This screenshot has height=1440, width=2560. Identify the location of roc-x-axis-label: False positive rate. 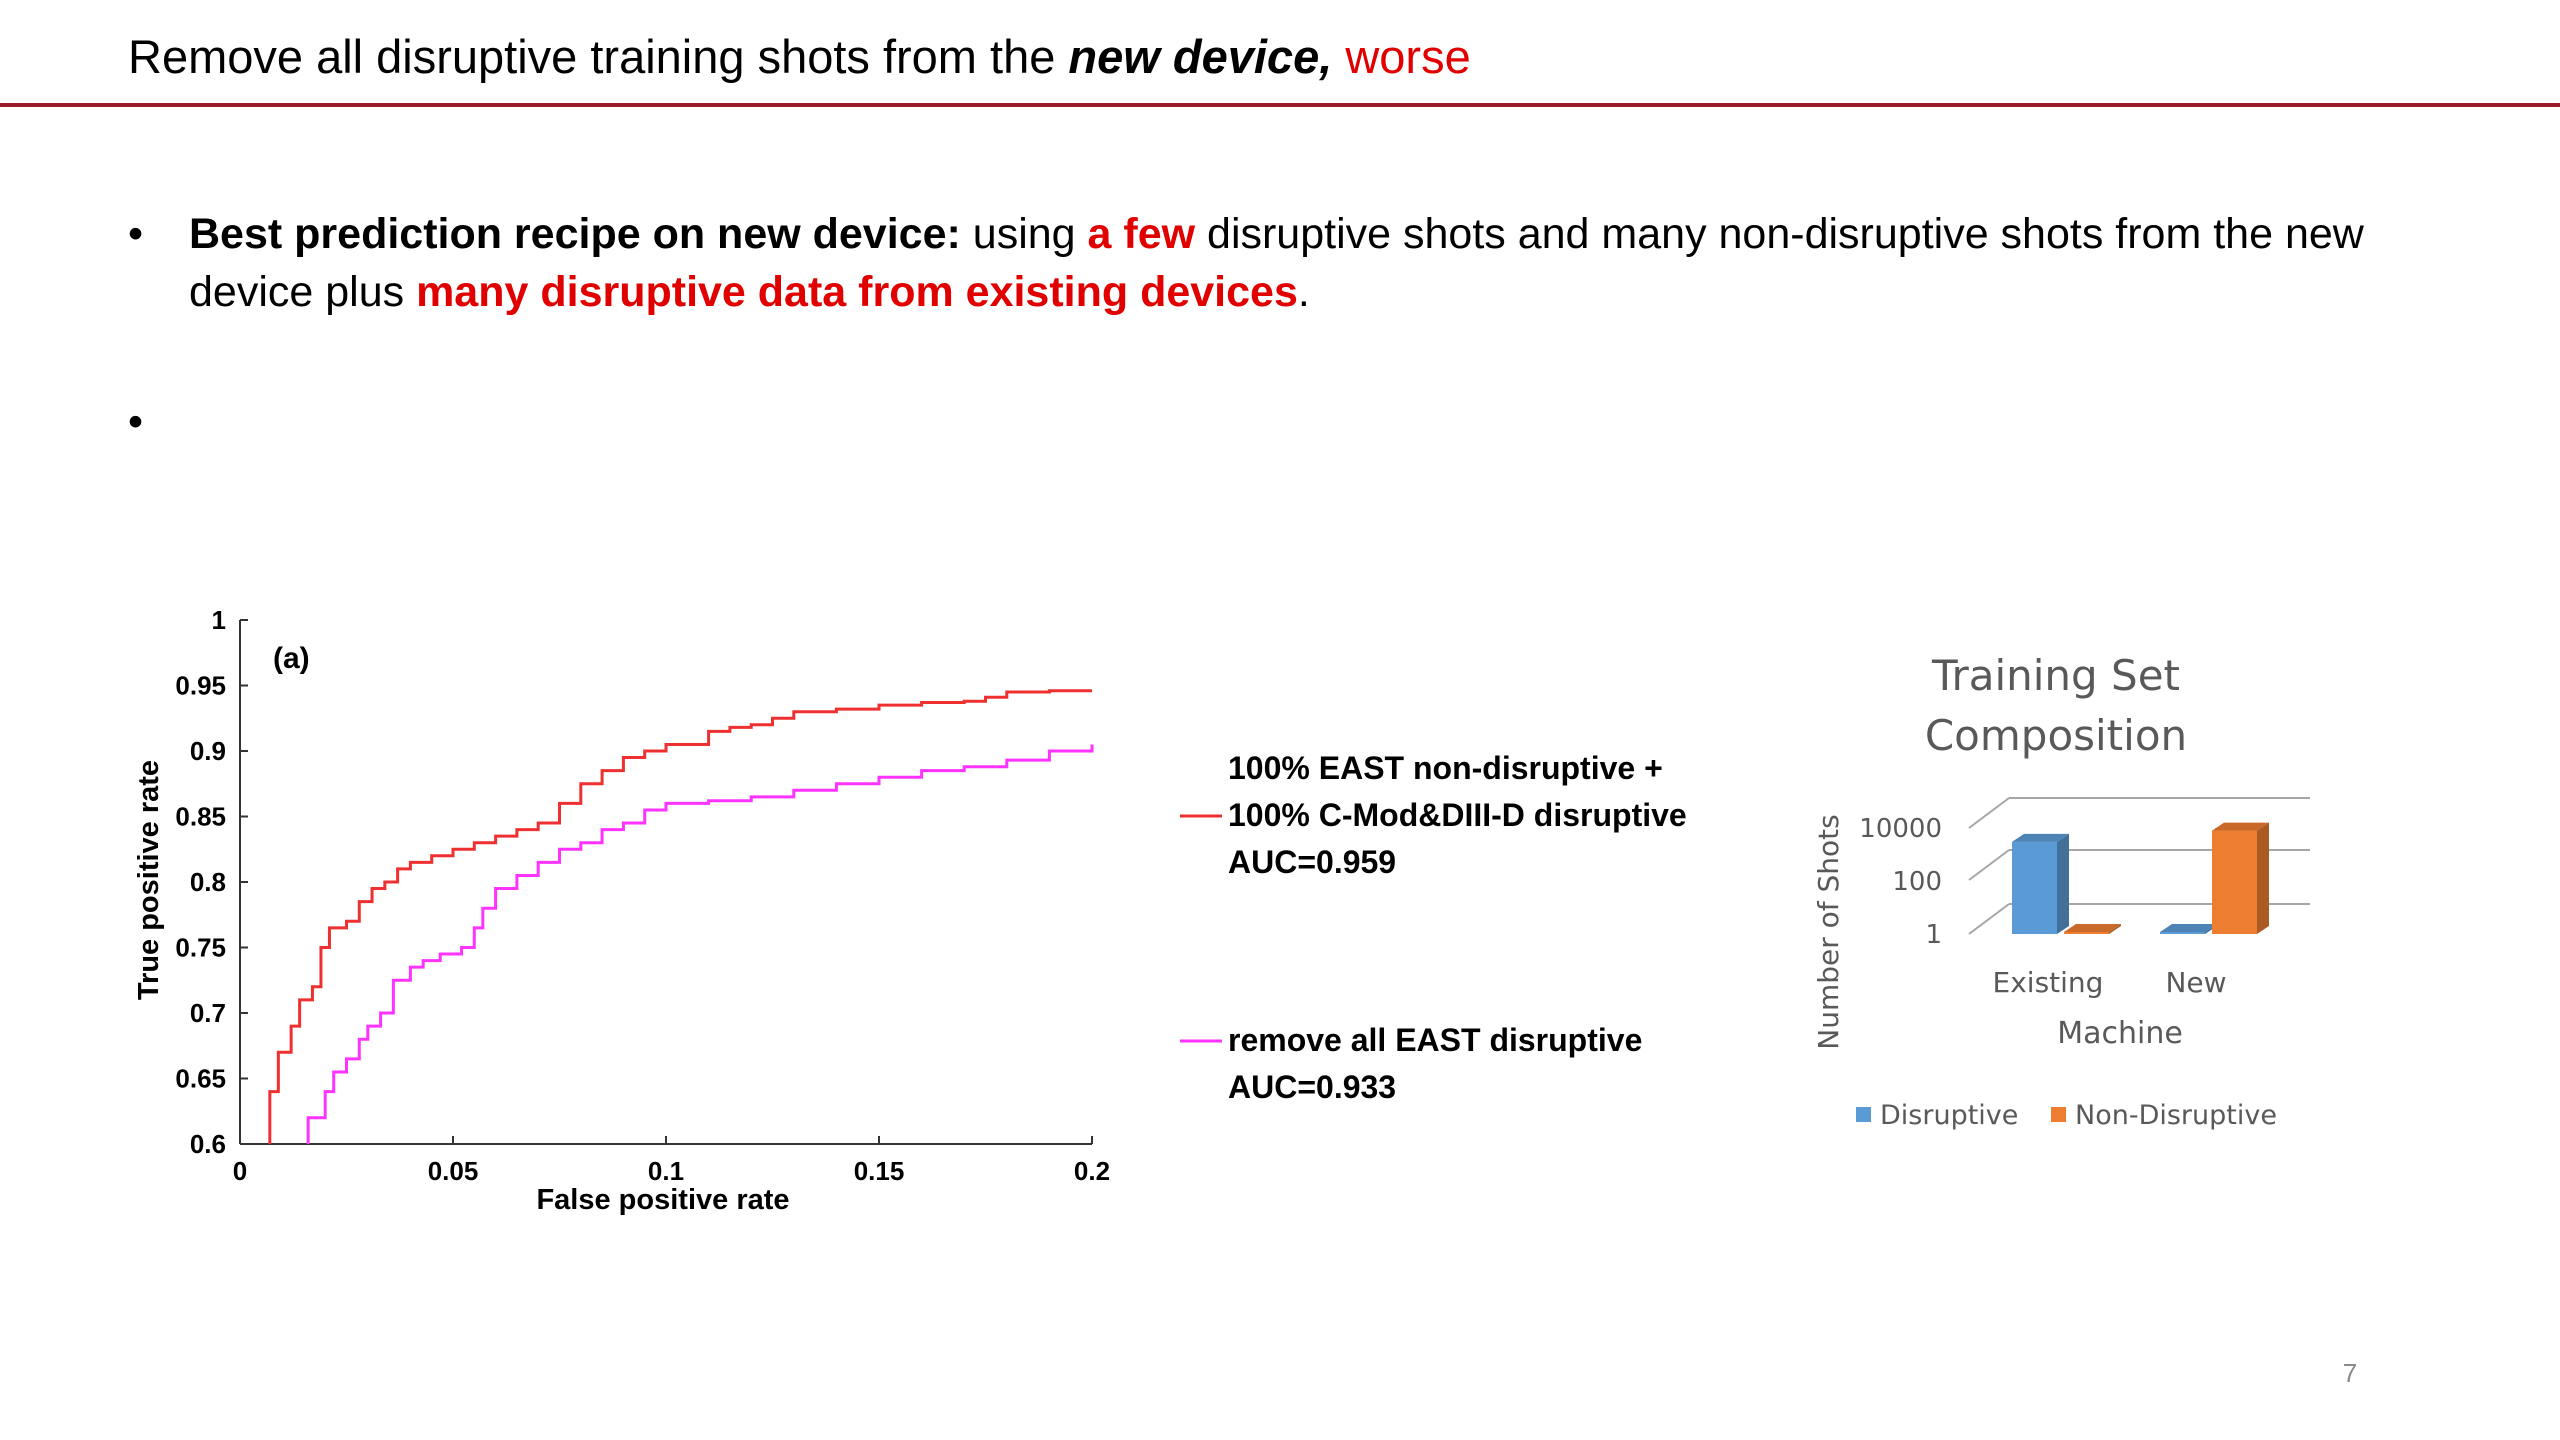
(662, 1200).